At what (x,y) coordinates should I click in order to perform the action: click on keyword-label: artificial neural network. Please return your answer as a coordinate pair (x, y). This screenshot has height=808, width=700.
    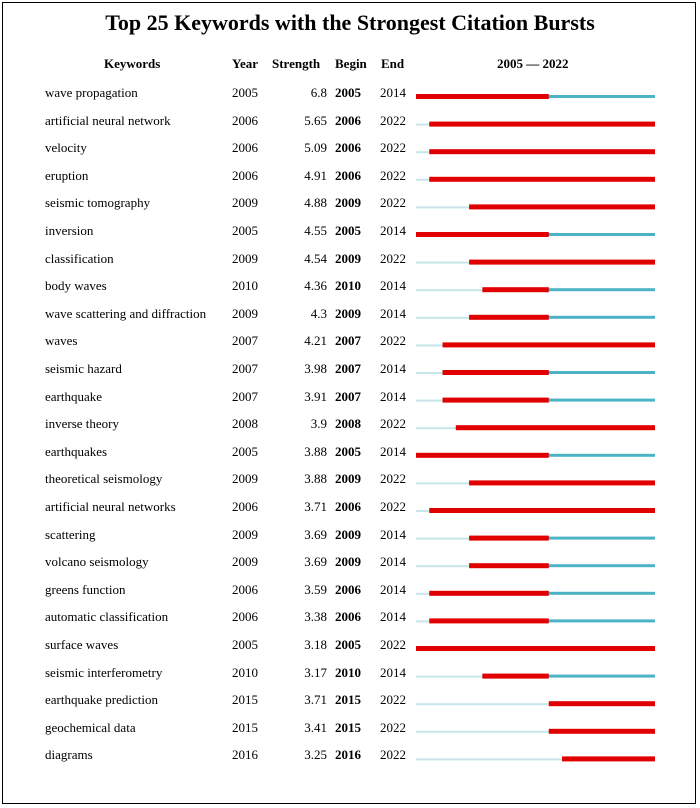
    Looking at the image, I should click on (108, 120).